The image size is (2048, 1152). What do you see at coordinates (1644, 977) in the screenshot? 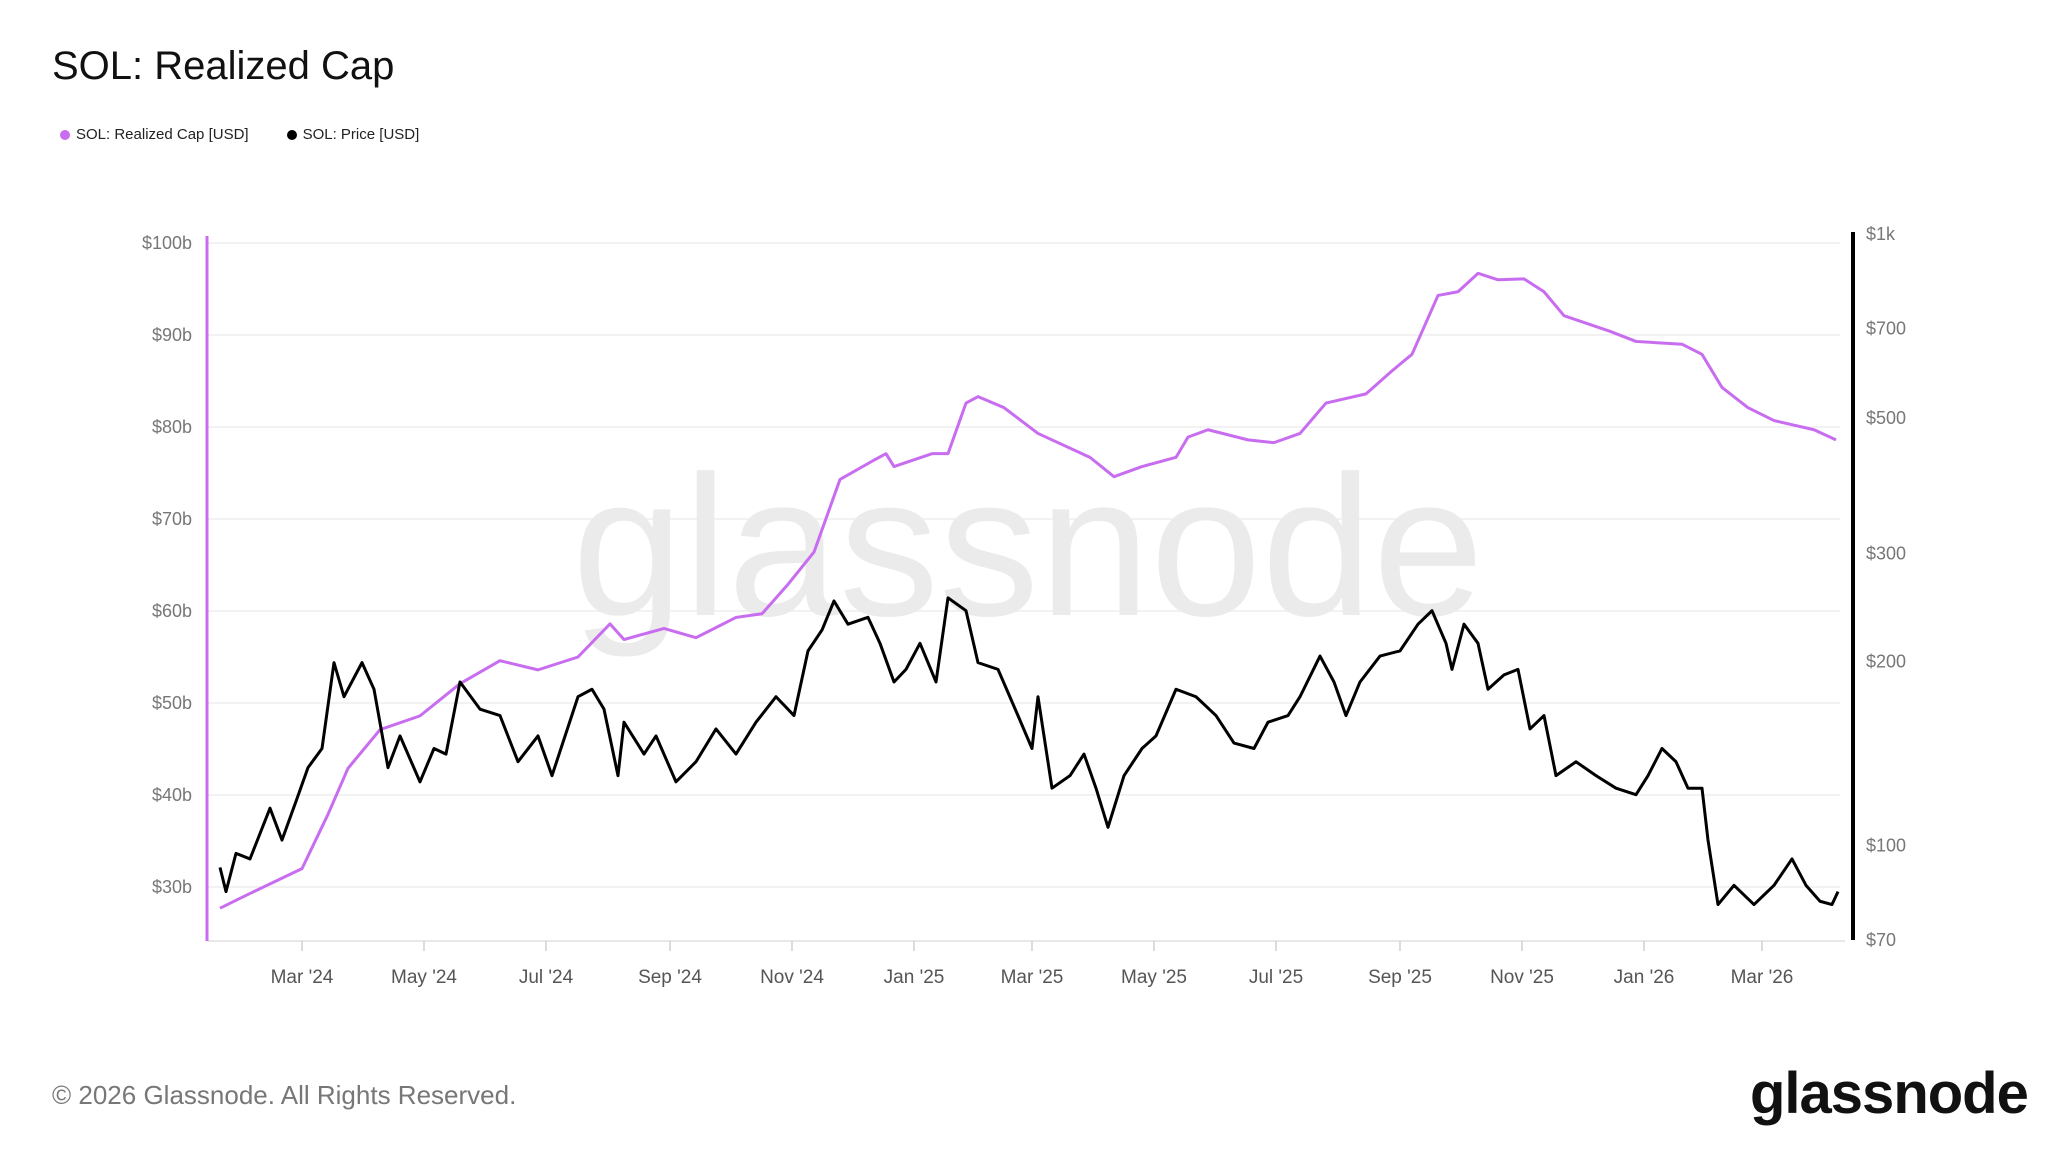
I see `x-tick-label: Jan '26` at bounding box center [1644, 977].